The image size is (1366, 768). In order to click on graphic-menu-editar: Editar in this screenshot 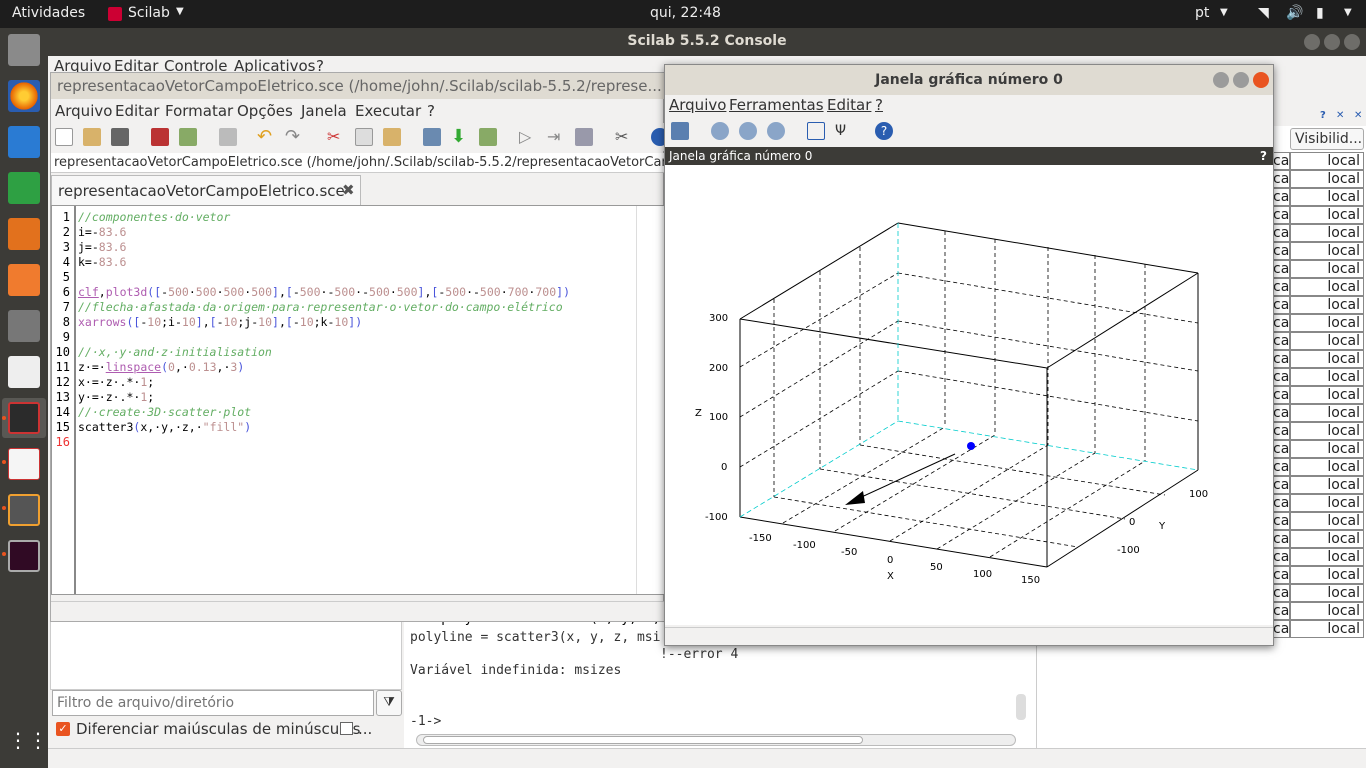, I will do `click(849, 105)`.